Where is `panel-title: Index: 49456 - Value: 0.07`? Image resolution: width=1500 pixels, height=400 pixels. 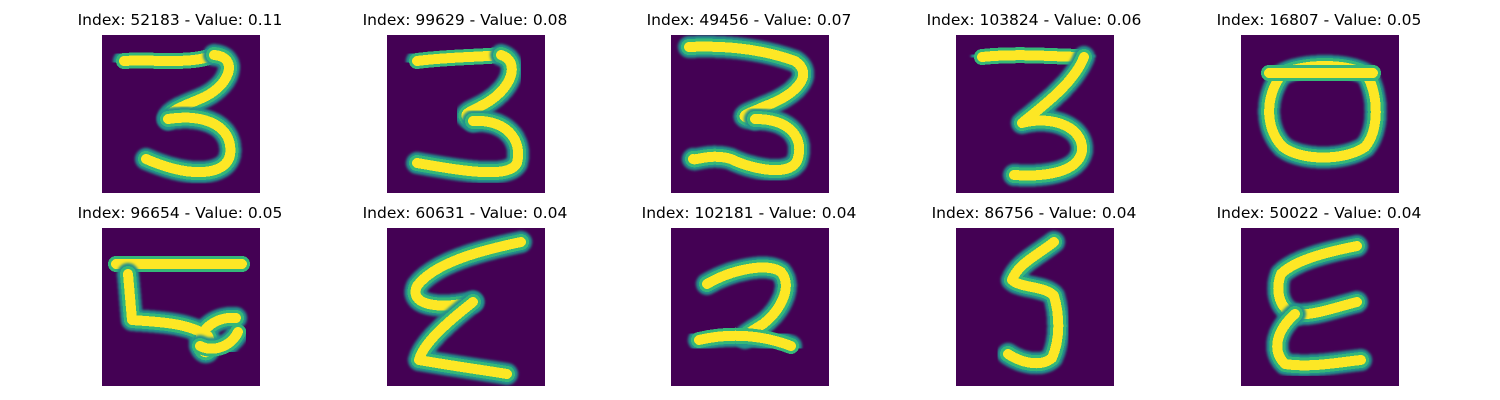
panel-title: Index: 49456 - Value: 0.07 is located at coordinates (749, 20).